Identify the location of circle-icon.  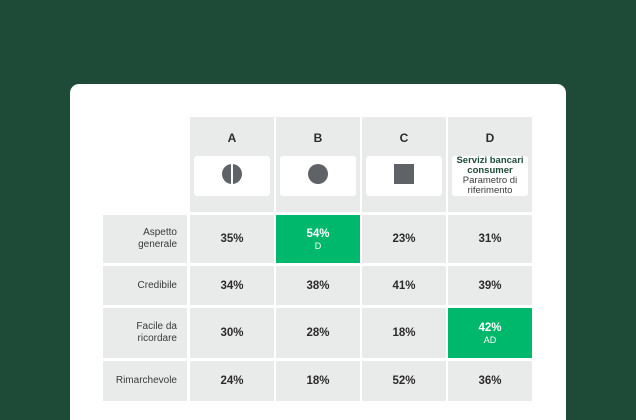
(318, 176).